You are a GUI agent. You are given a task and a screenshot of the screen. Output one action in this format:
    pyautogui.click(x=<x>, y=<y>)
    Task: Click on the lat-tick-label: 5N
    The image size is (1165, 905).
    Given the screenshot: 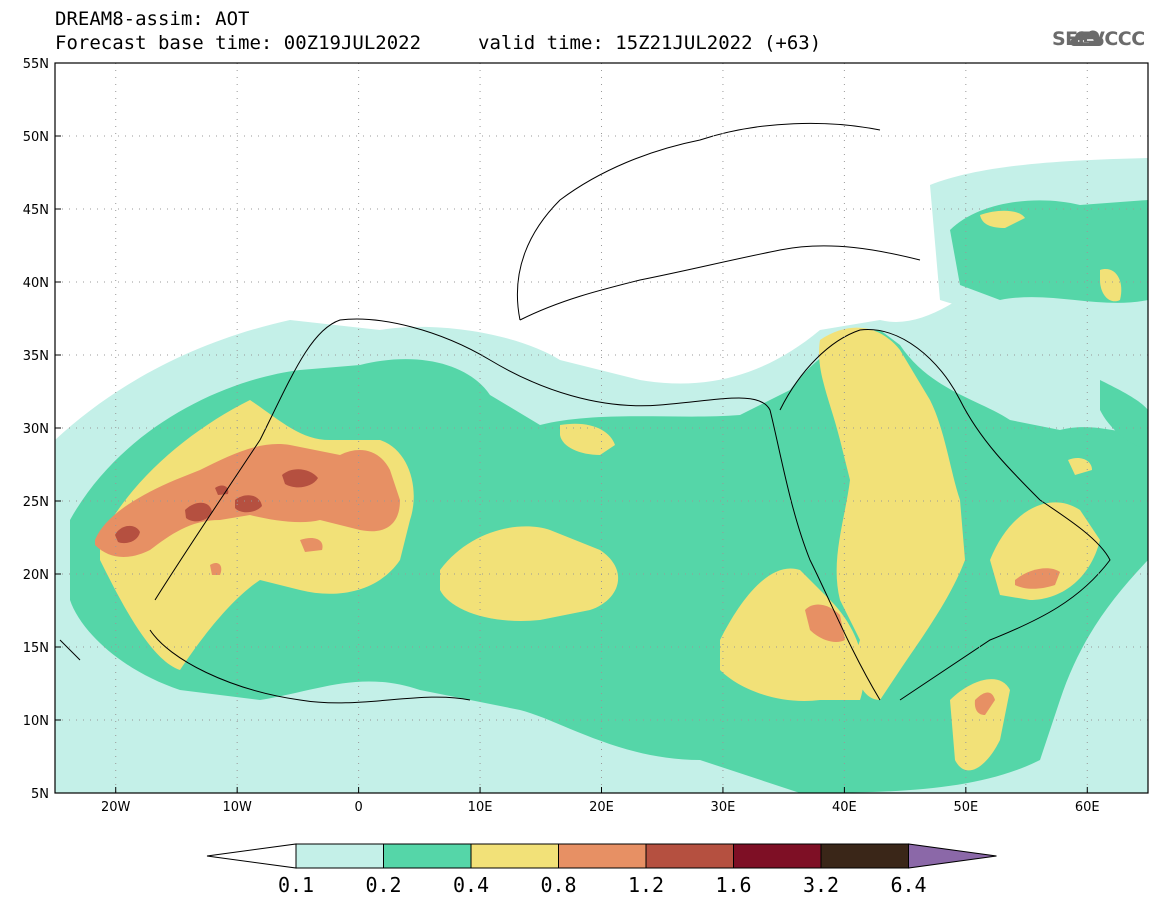 What is the action you would take?
    pyautogui.click(x=40, y=794)
    